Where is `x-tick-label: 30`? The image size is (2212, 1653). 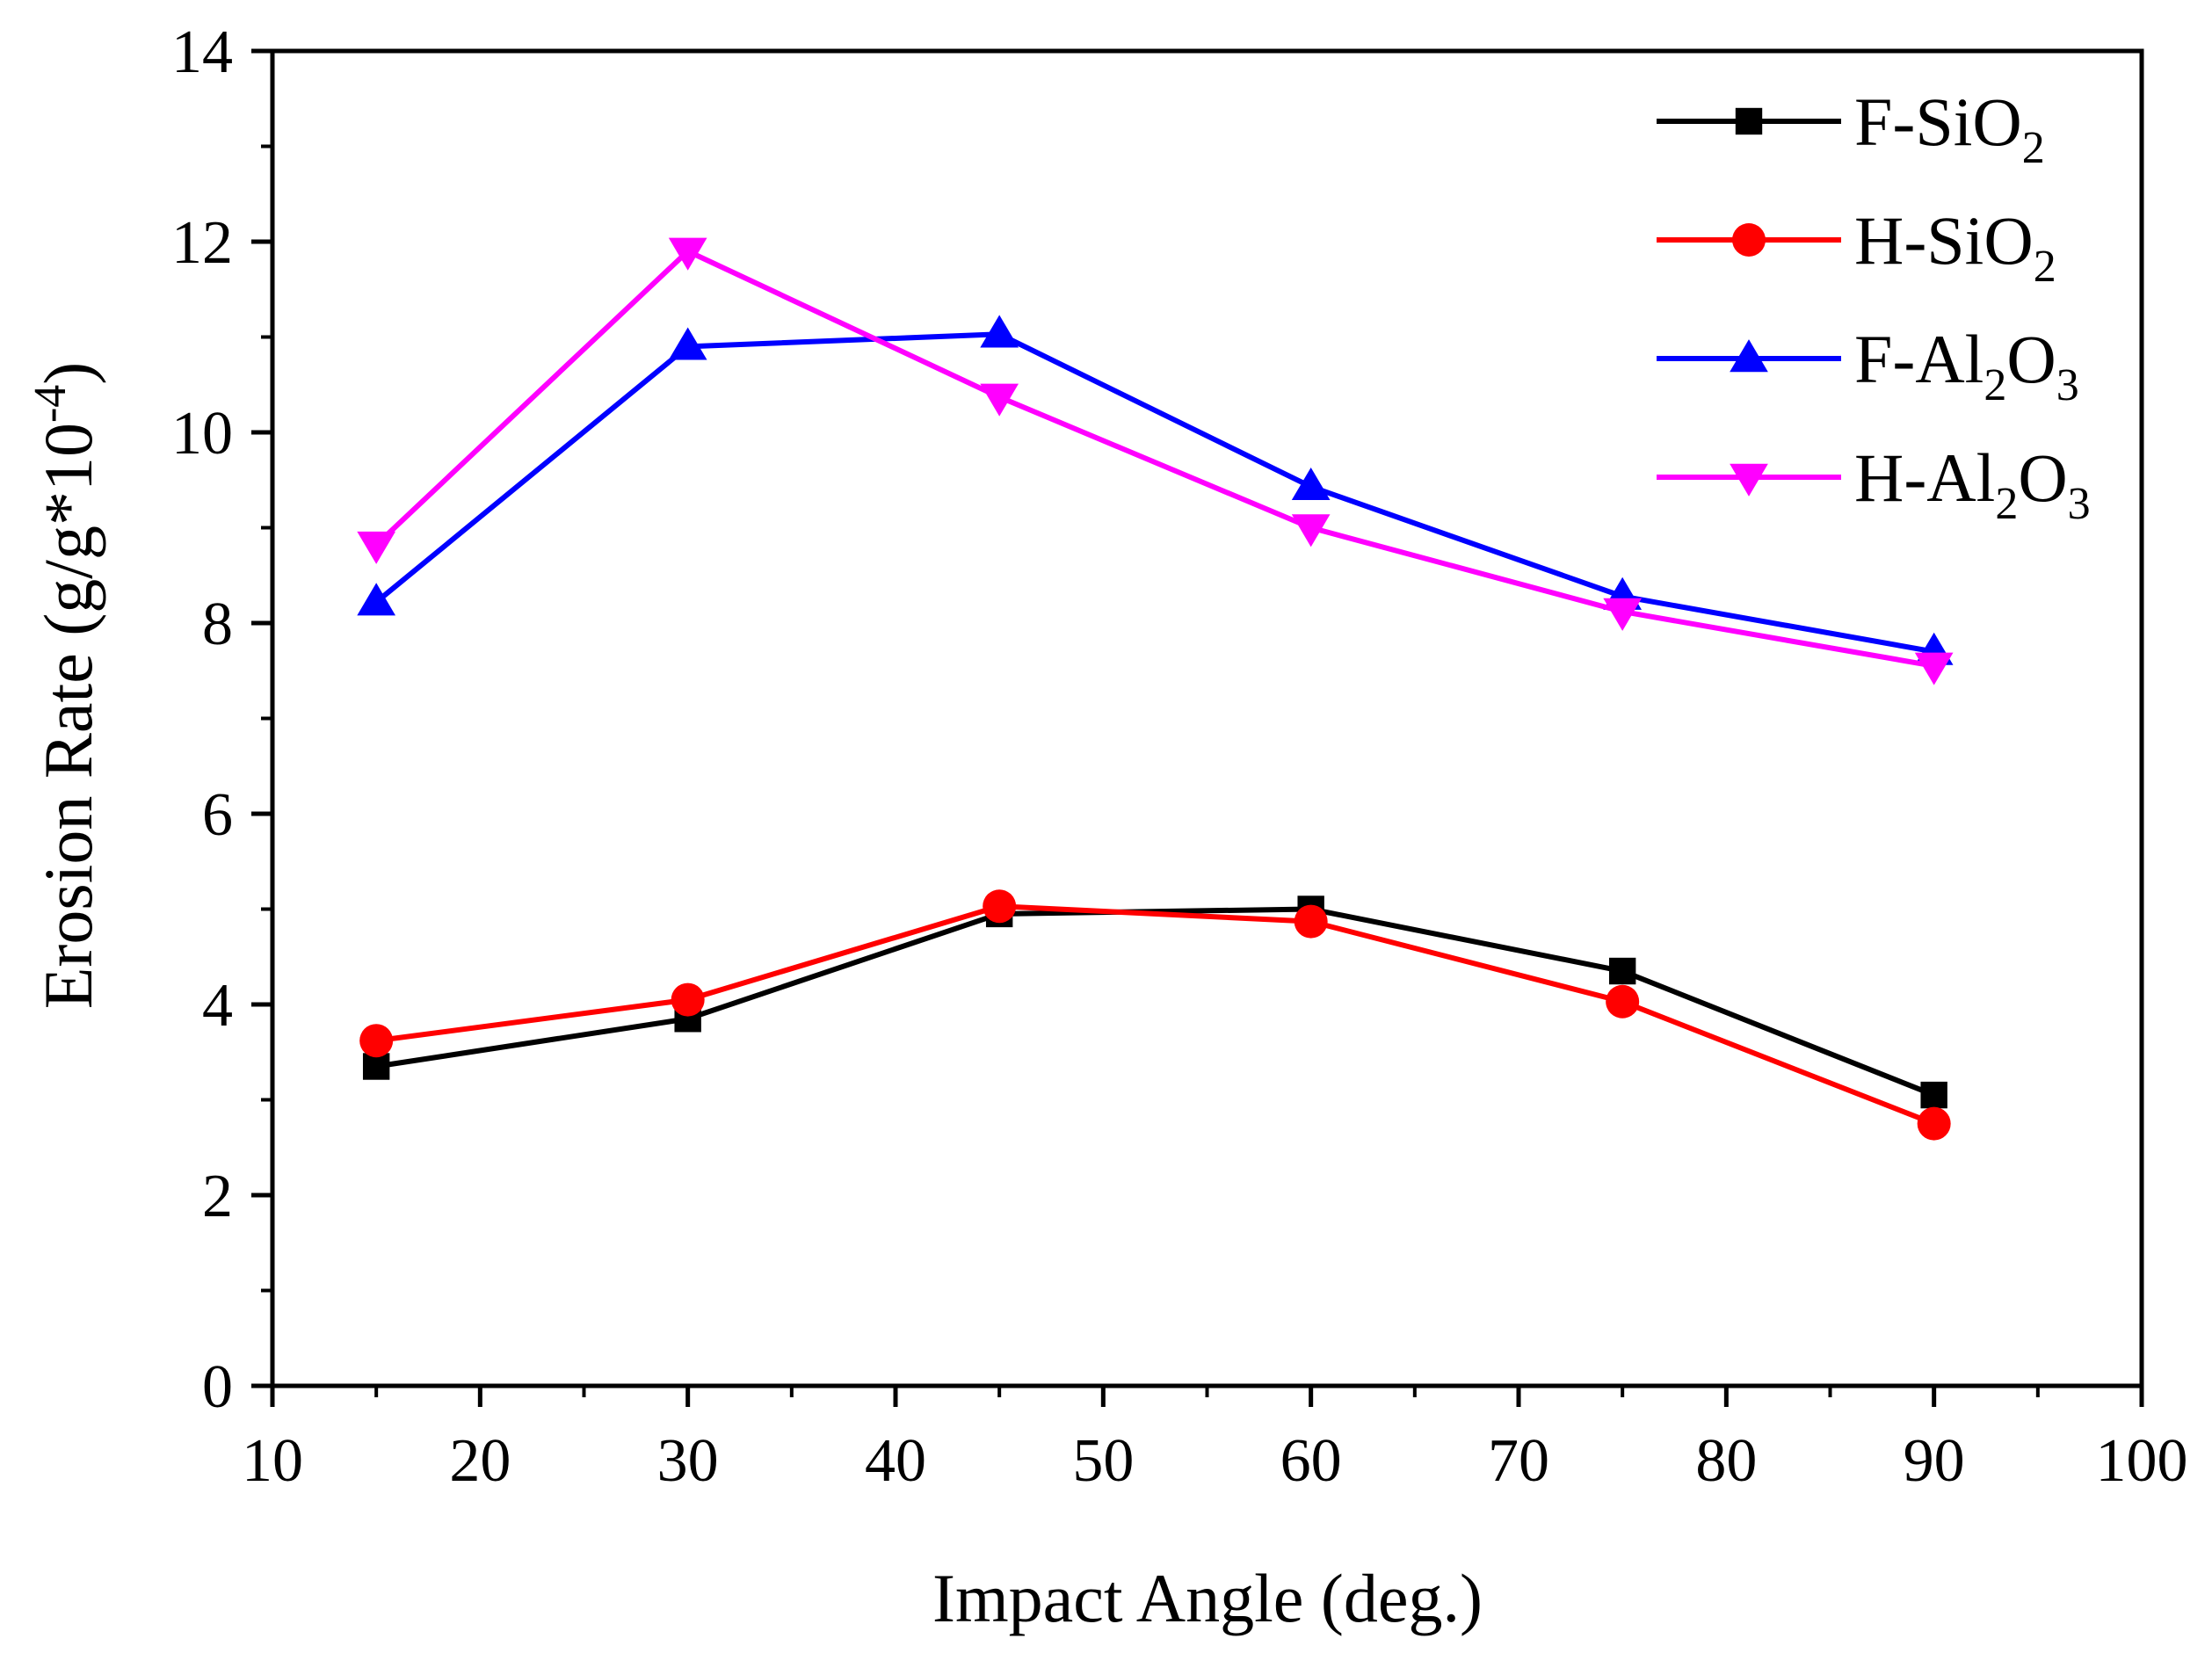 x-tick-label: 30 is located at coordinates (688, 1461).